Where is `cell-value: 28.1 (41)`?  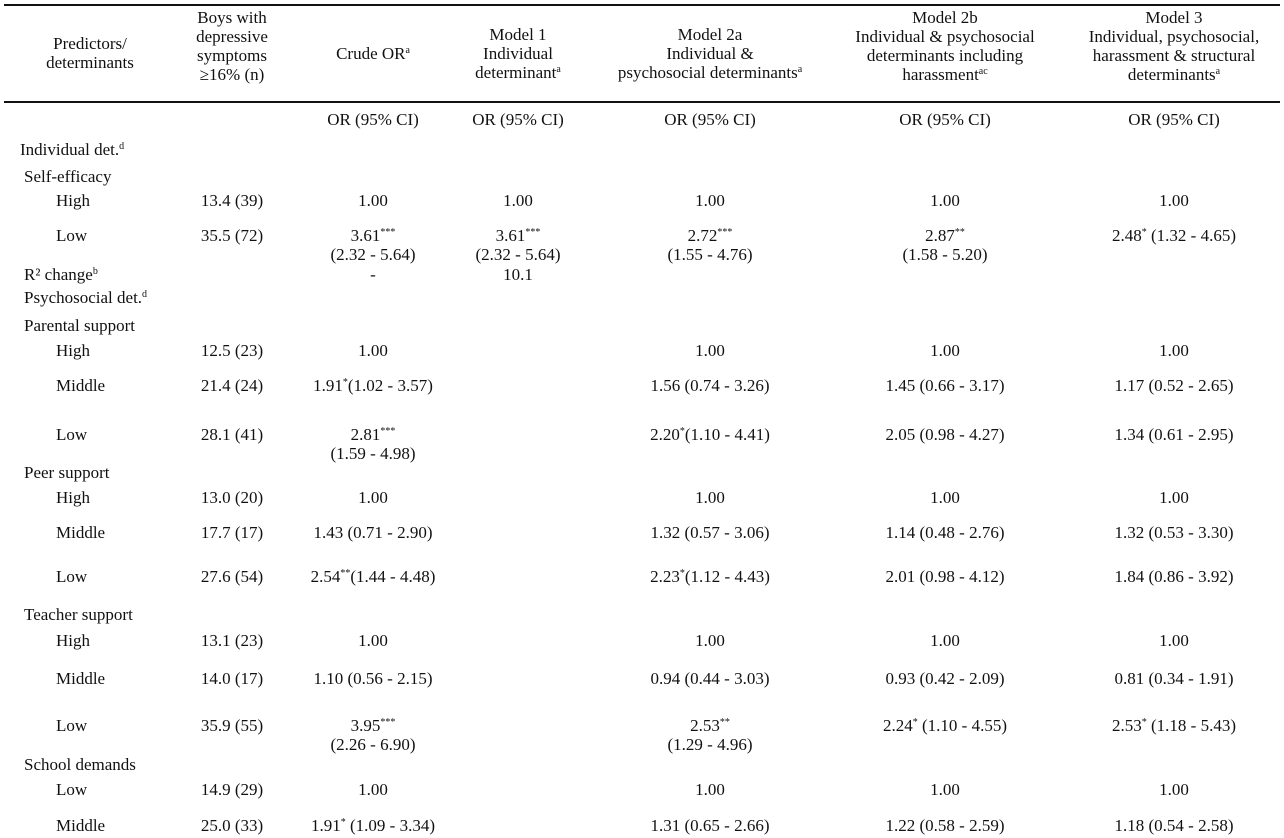 cell-value: 28.1 (41) is located at coordinates (232, 434).